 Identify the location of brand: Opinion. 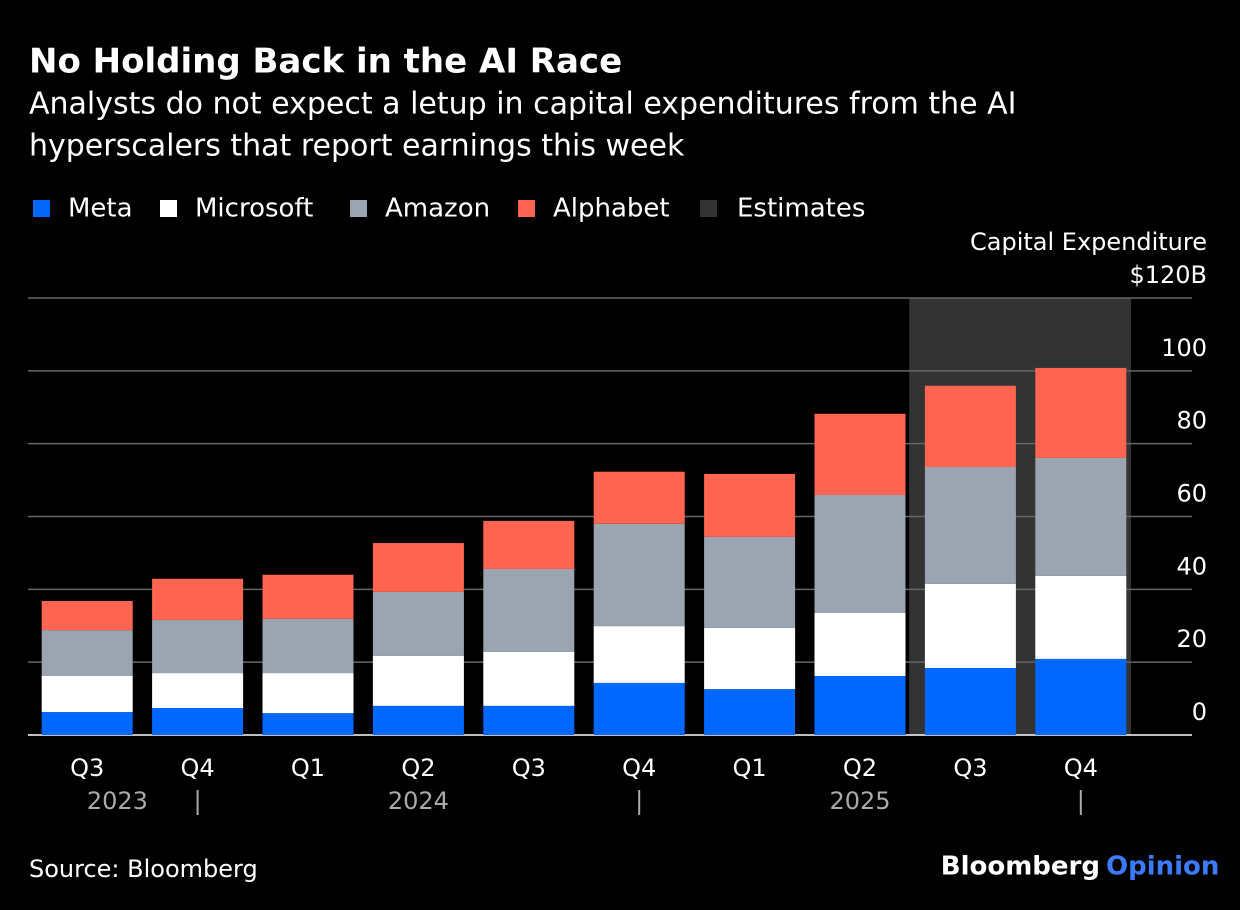
(1162, 867).